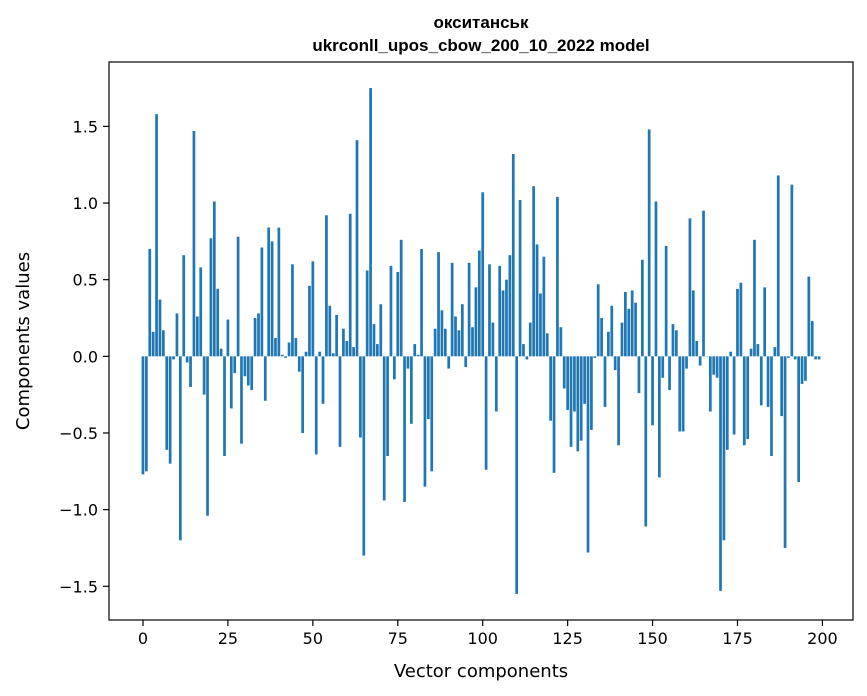 This screenshot has height=696, width=867. Describe the element at coordinates (85, 126) in the screenshot. I see `y-tick-label: 1.5` at that location.